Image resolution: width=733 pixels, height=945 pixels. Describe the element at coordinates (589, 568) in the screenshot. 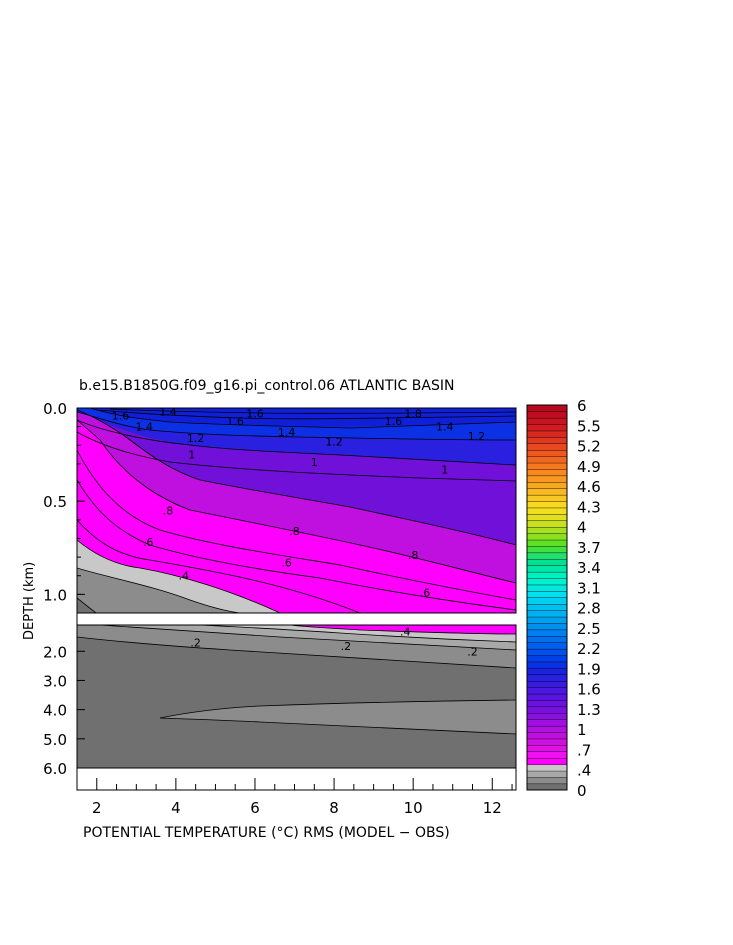

I see `colorbar-tick-label: 3.4` at that location.